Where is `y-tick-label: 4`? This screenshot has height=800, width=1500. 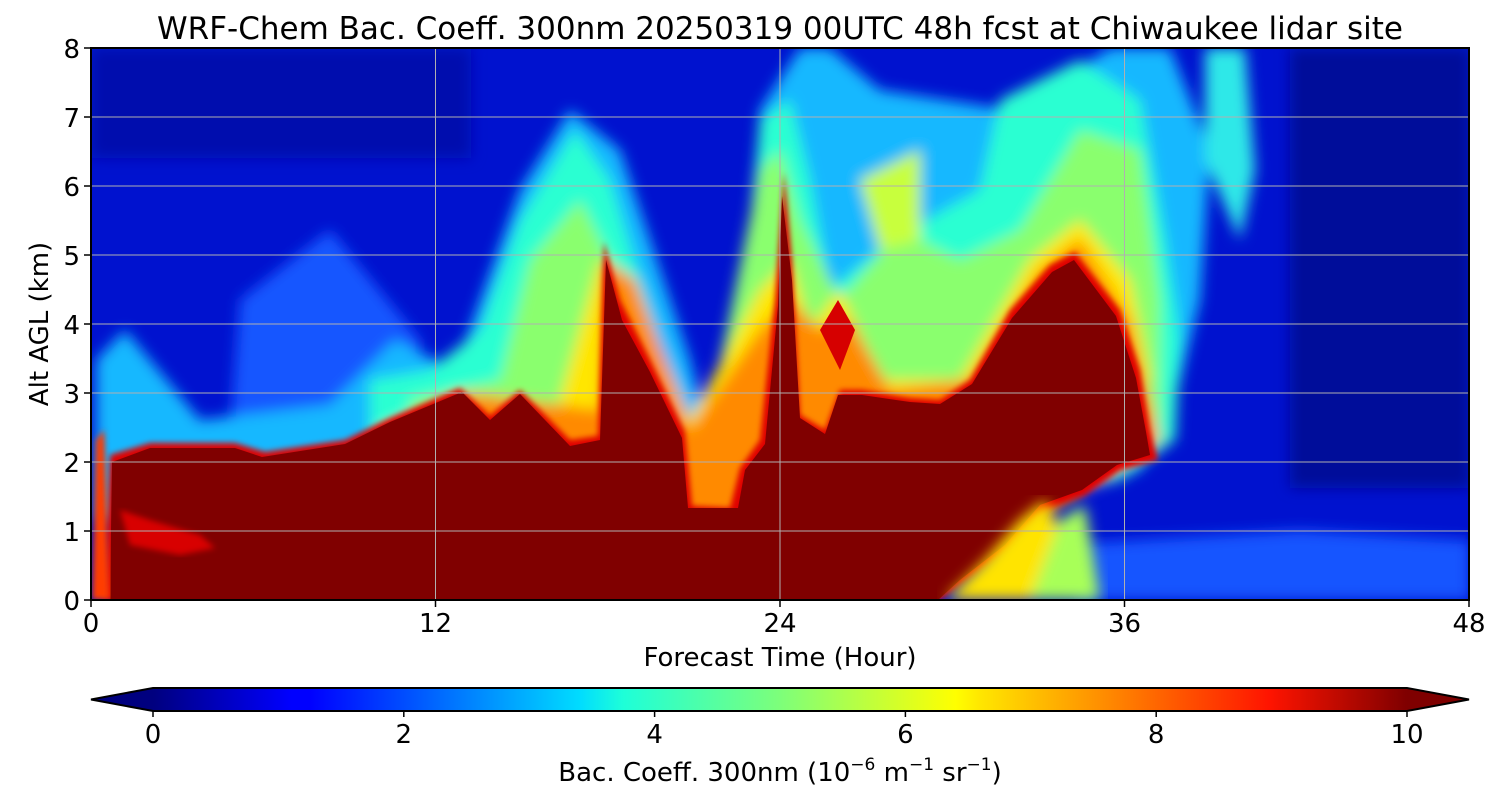
y-tick-label: 4 is located at coordinates (71, 326).